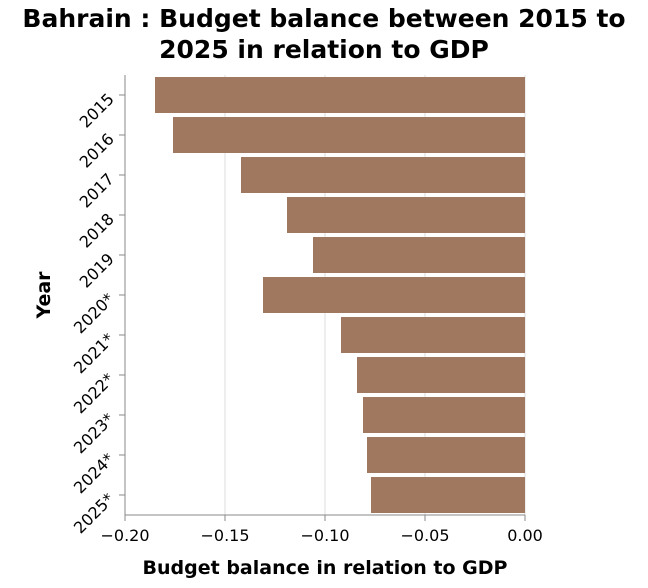 Image resolution: width=648 pixels, height=588 pixels. Describe the element at coordinates (525, 535) in the screenshot. I see `x-tick-label-4: 0.00` at that location.